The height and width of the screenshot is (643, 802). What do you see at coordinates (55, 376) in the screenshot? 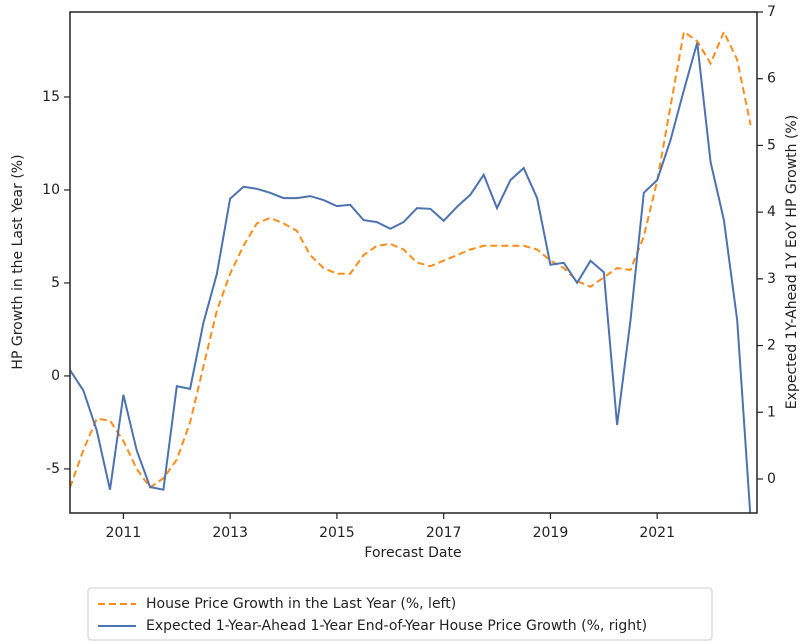
I see `y-tick-label: 0` at bounding box center [55, 376].